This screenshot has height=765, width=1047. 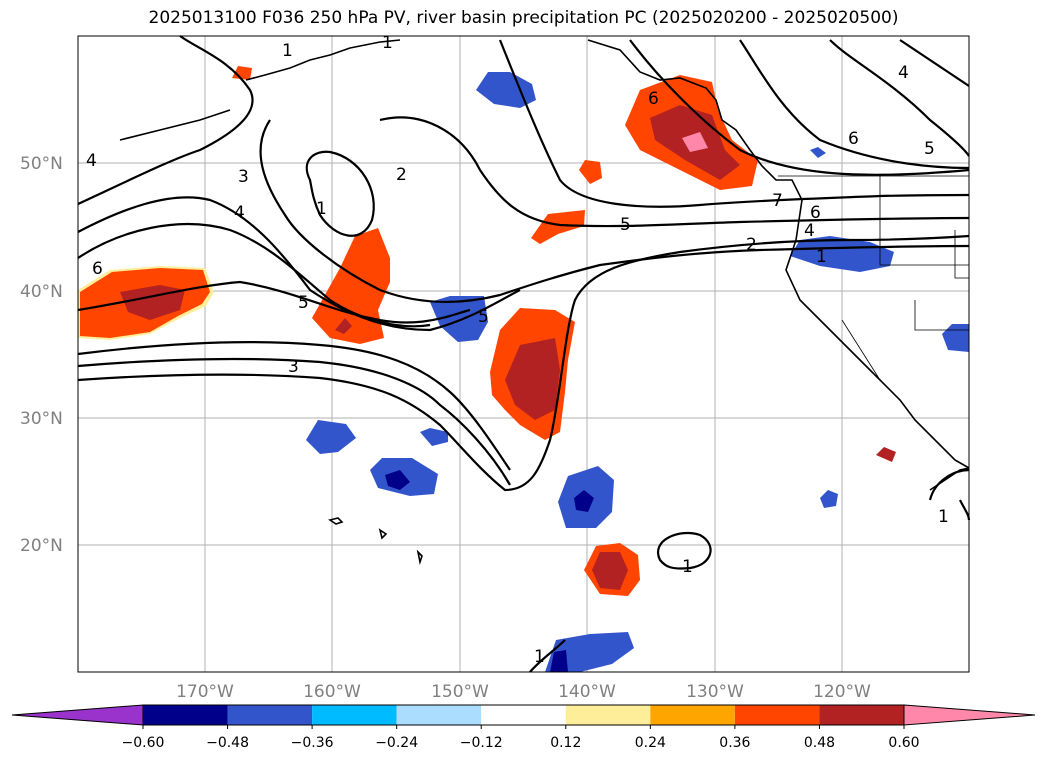 What do you see at coordinates (587, 692) in the screenshot?
I see `lon-label: 140°W` at bounding box center [587, 692].